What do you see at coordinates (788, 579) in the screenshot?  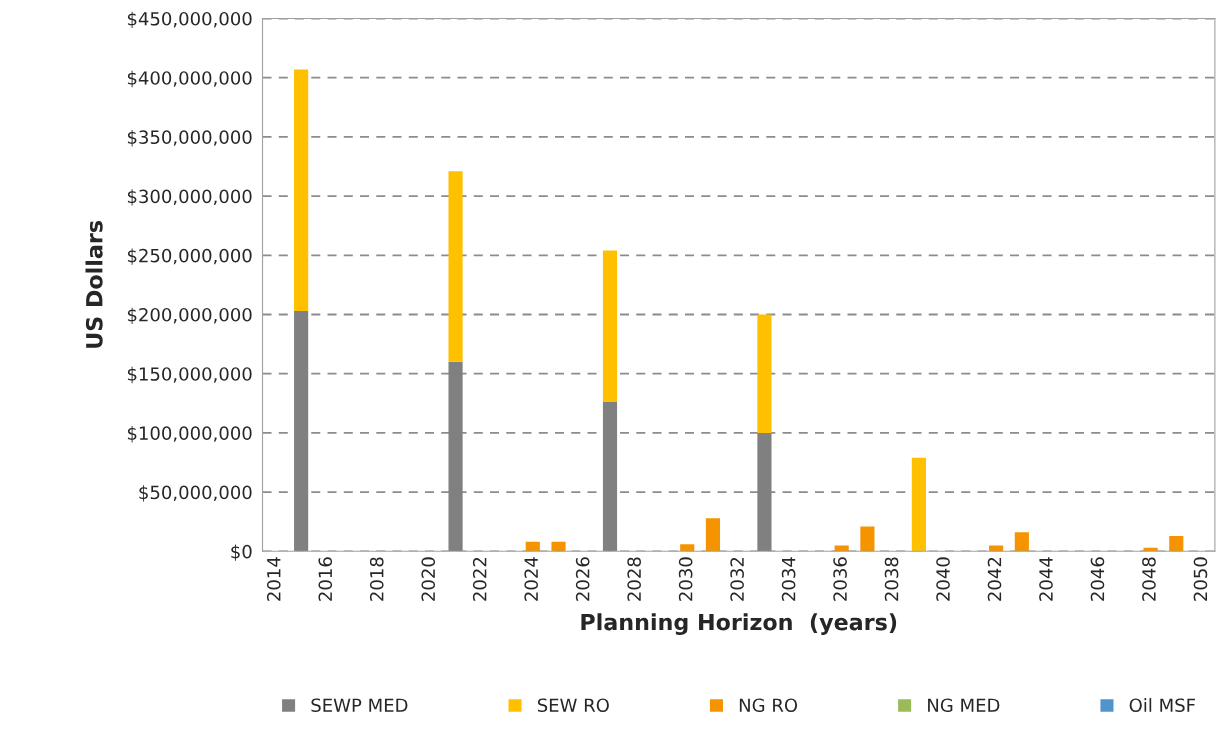 I see `x-tick-label: 2034` at bounding box center [788, 579].